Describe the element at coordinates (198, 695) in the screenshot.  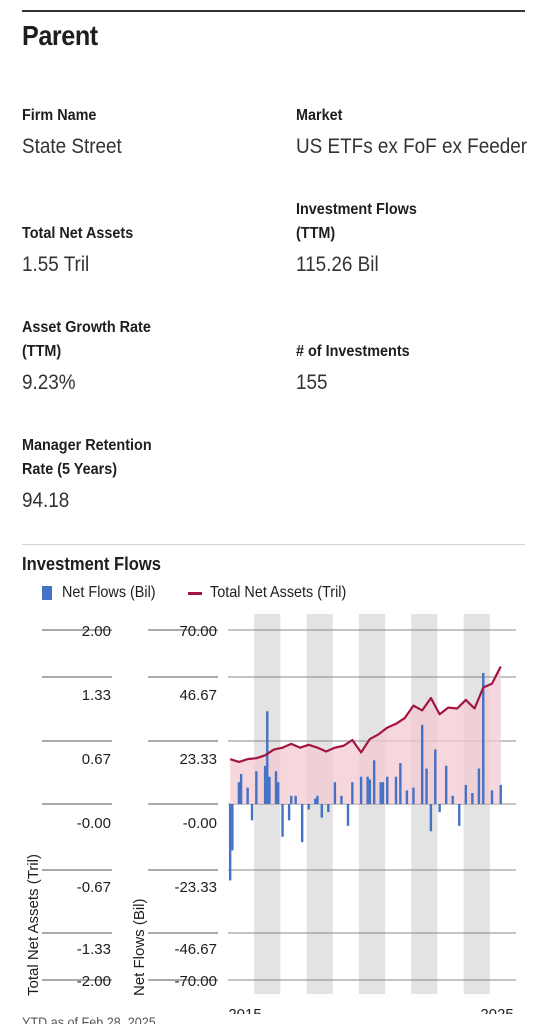
I see `right-axis-tick-label: 46.67` at that location.